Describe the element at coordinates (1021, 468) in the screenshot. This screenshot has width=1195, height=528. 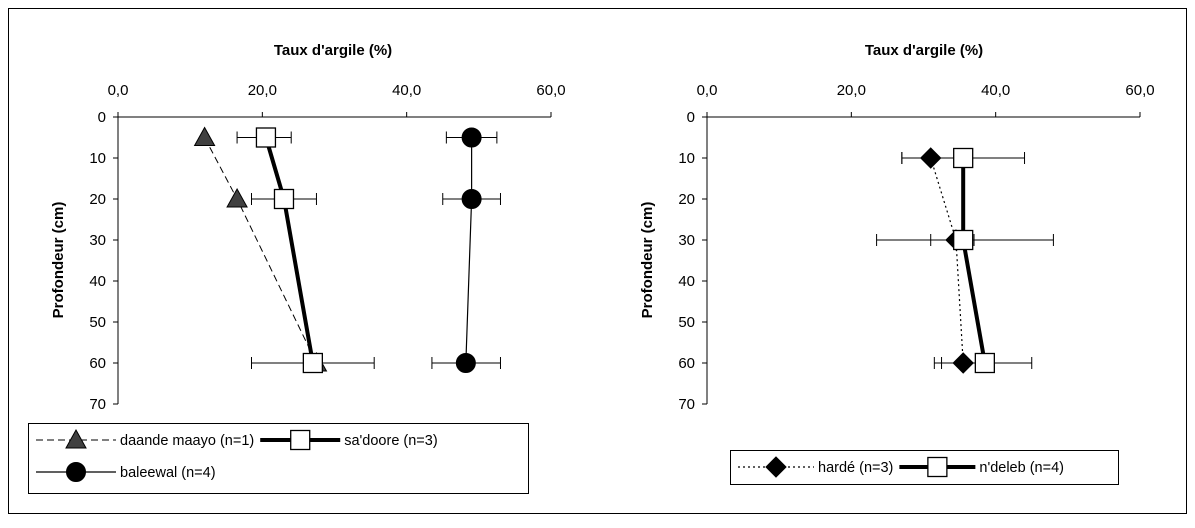
I see `legend-label: n'deleb (n=4)` at that location.